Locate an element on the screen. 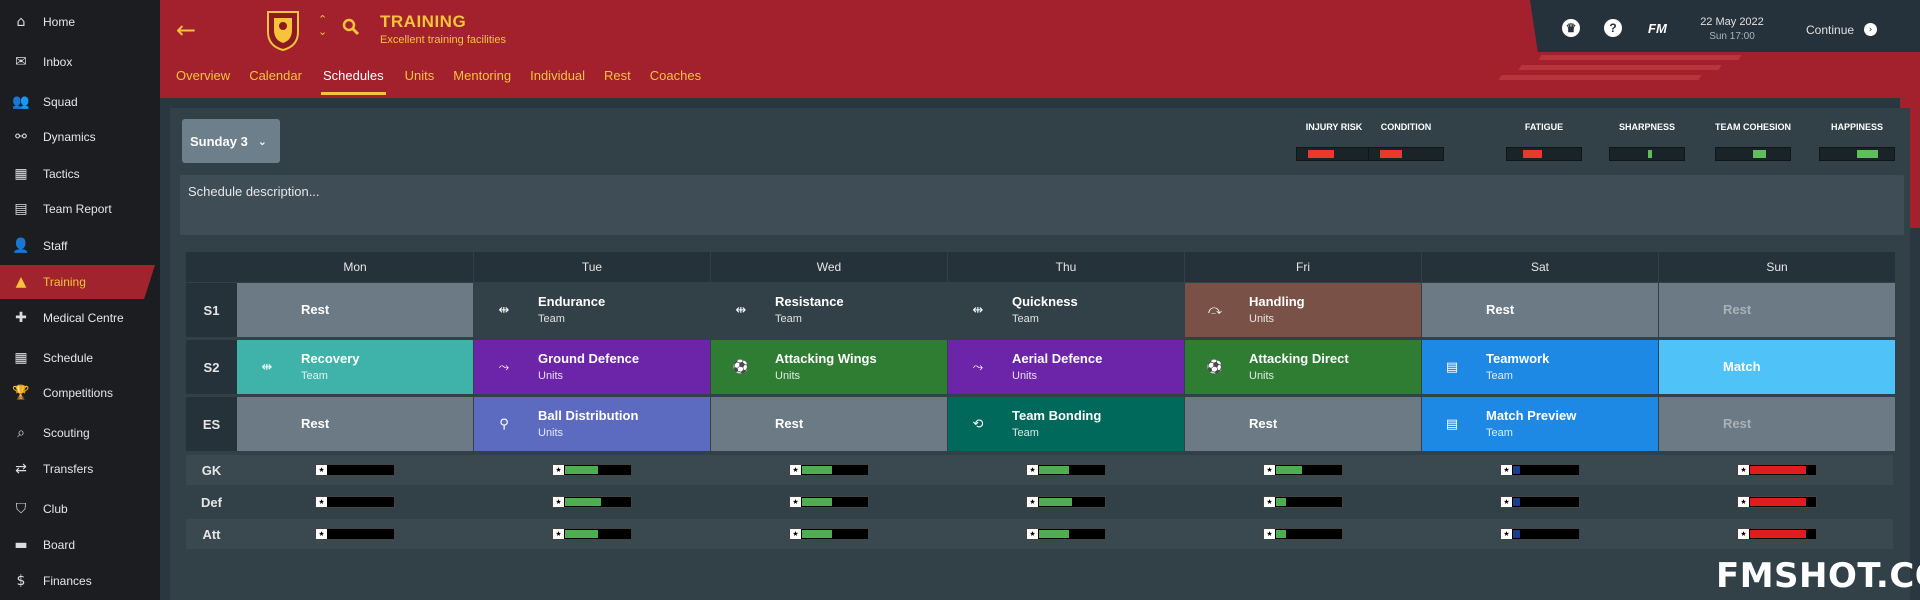 The image size is (1920, 600). session-name: Ground Defence is located at coordinates (589, 358).